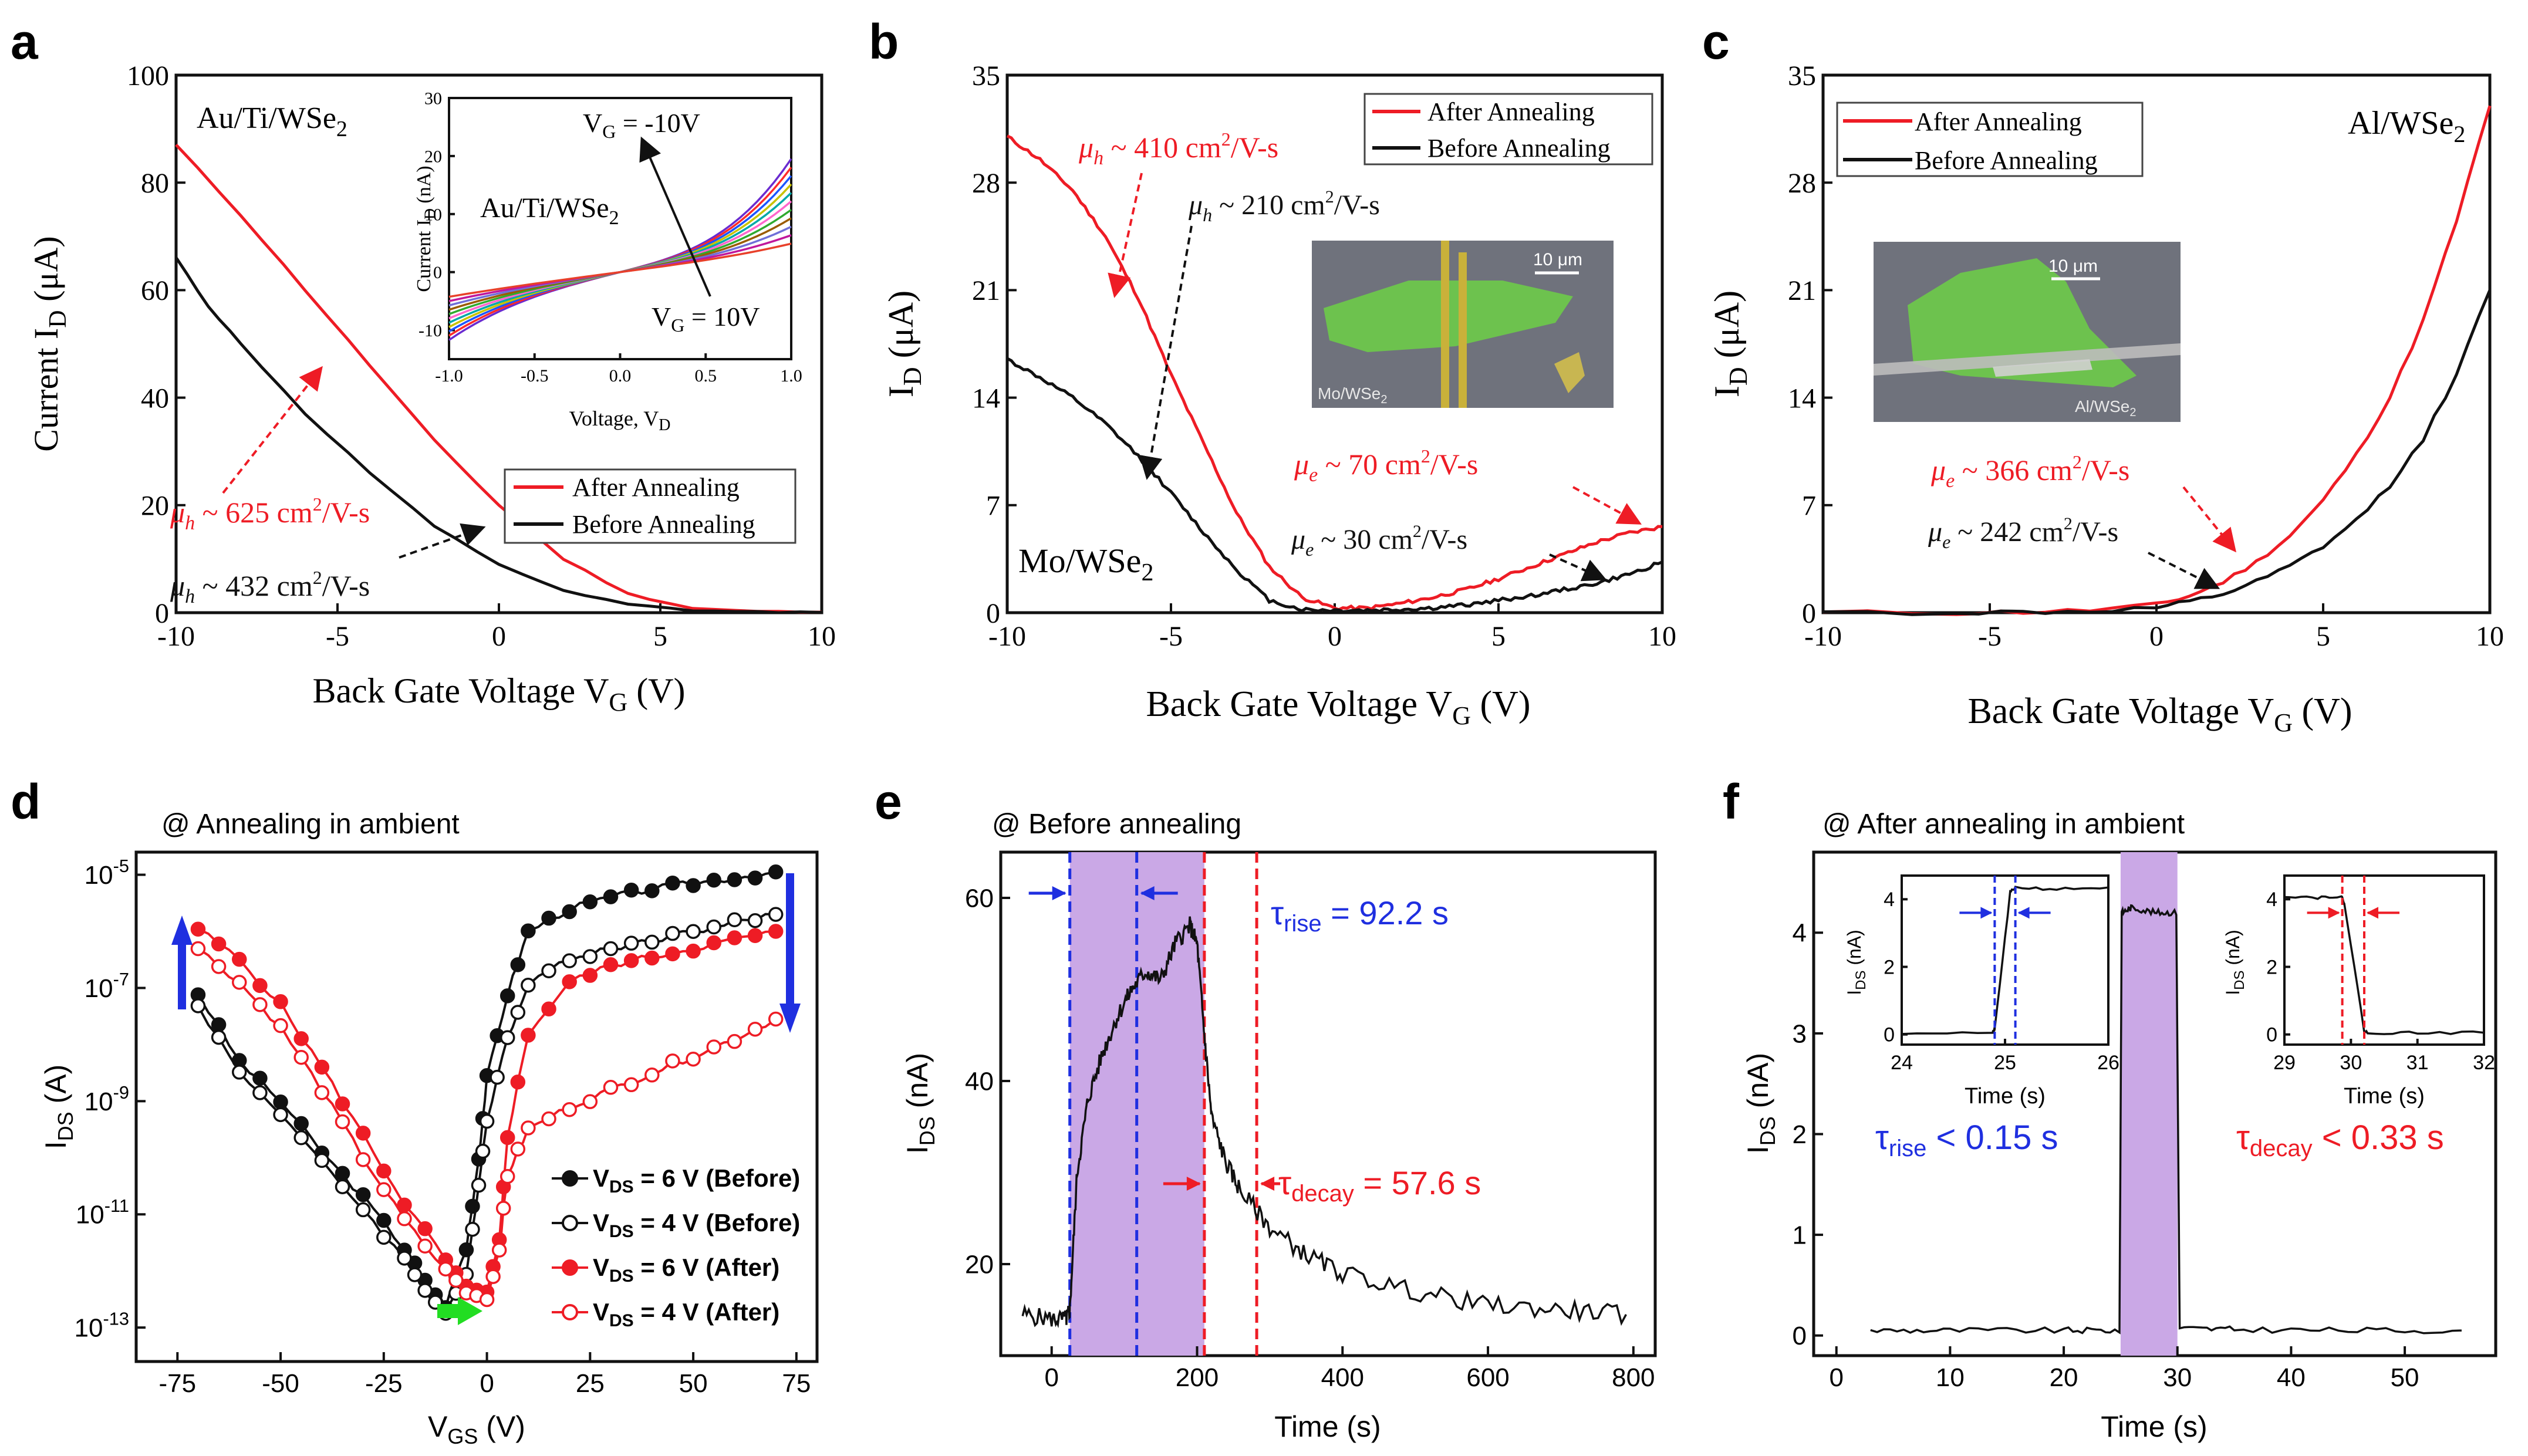  I want to click on x-tick-label: 10, so click(2490, 636).